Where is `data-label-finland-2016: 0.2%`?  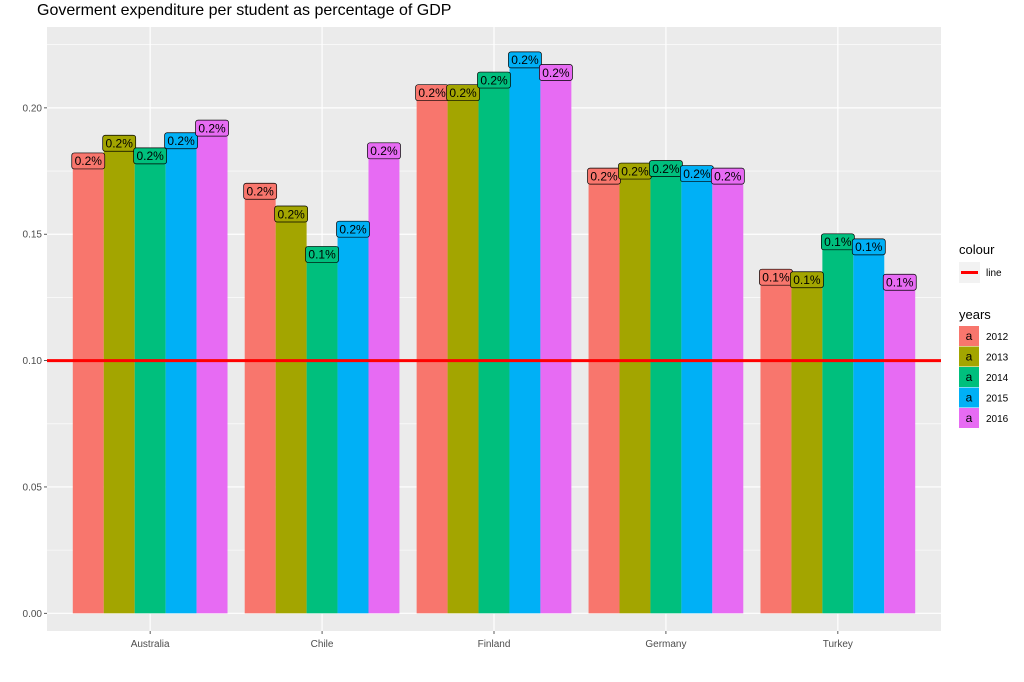 data-label-finland-2016: 0.2% is located at coordinates (556, 72).